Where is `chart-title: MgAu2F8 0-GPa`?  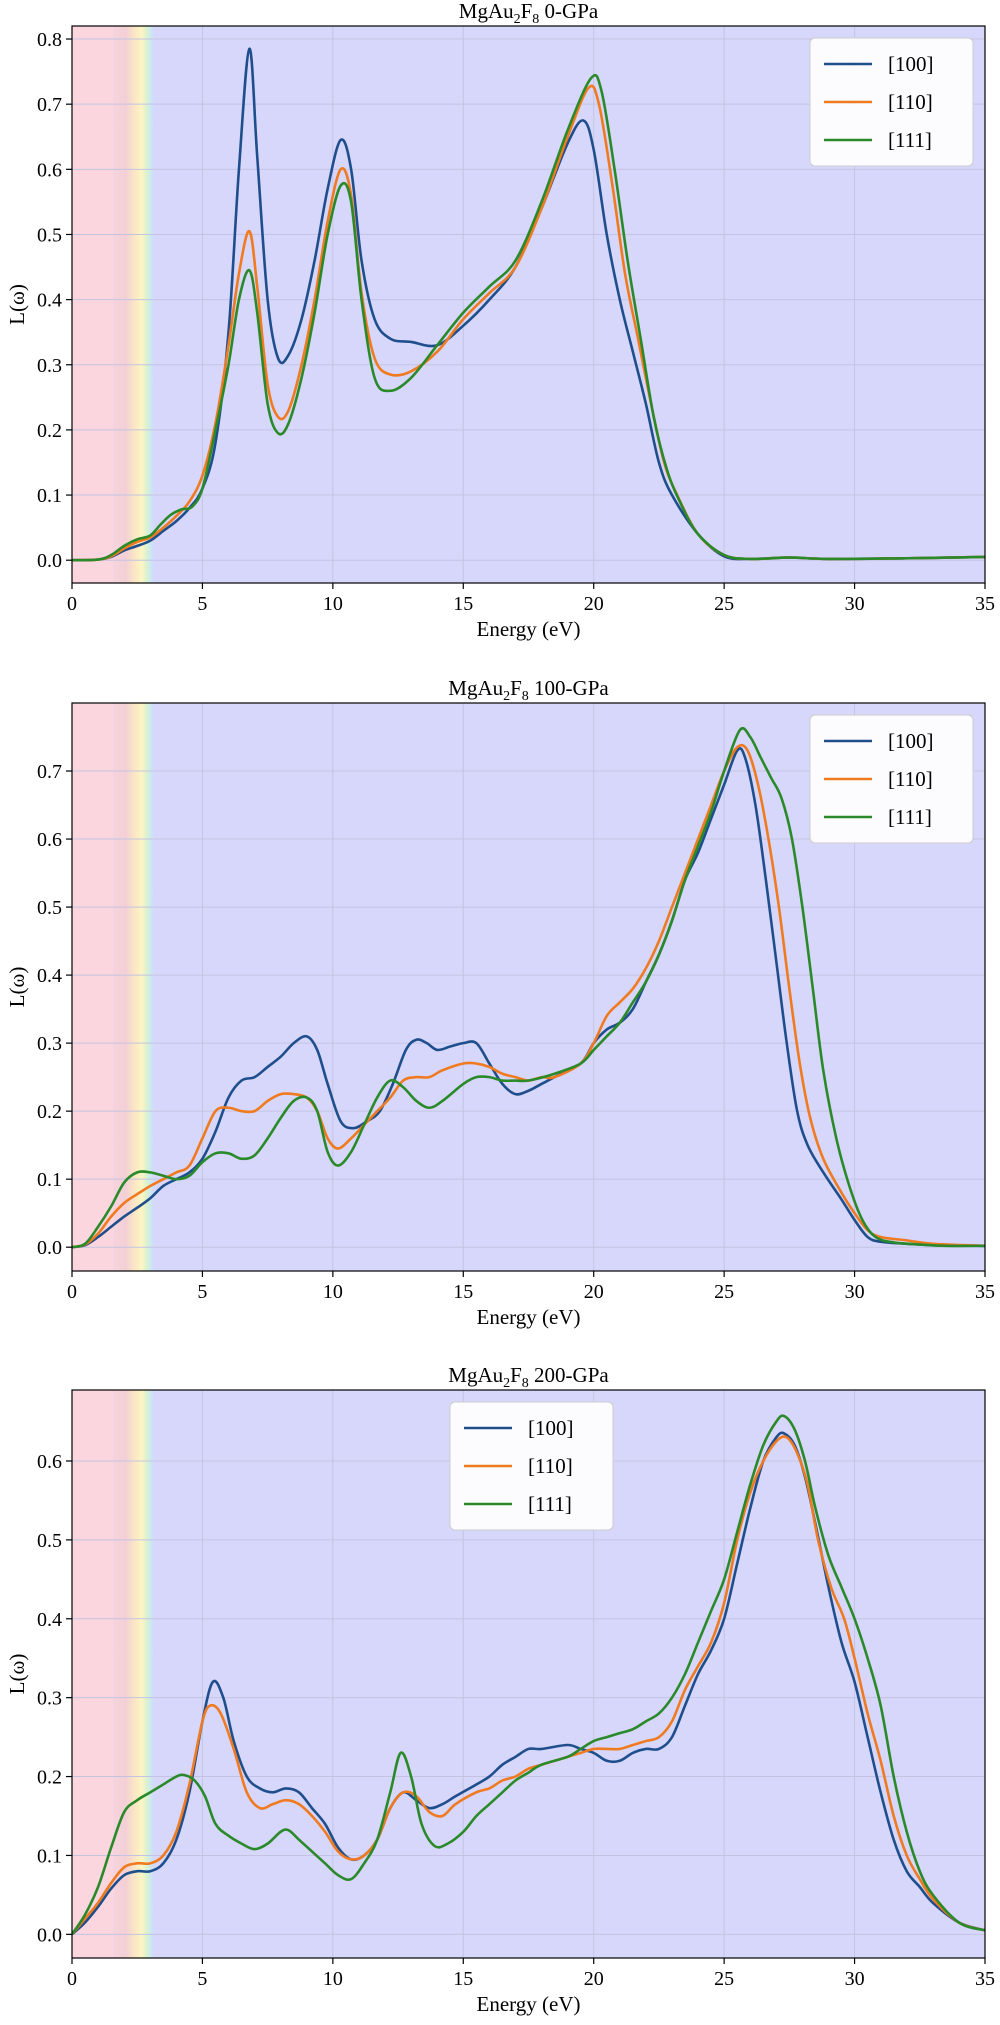 chart-title: MgAu2F8 0-GPa is located at coordinates (529, 13).